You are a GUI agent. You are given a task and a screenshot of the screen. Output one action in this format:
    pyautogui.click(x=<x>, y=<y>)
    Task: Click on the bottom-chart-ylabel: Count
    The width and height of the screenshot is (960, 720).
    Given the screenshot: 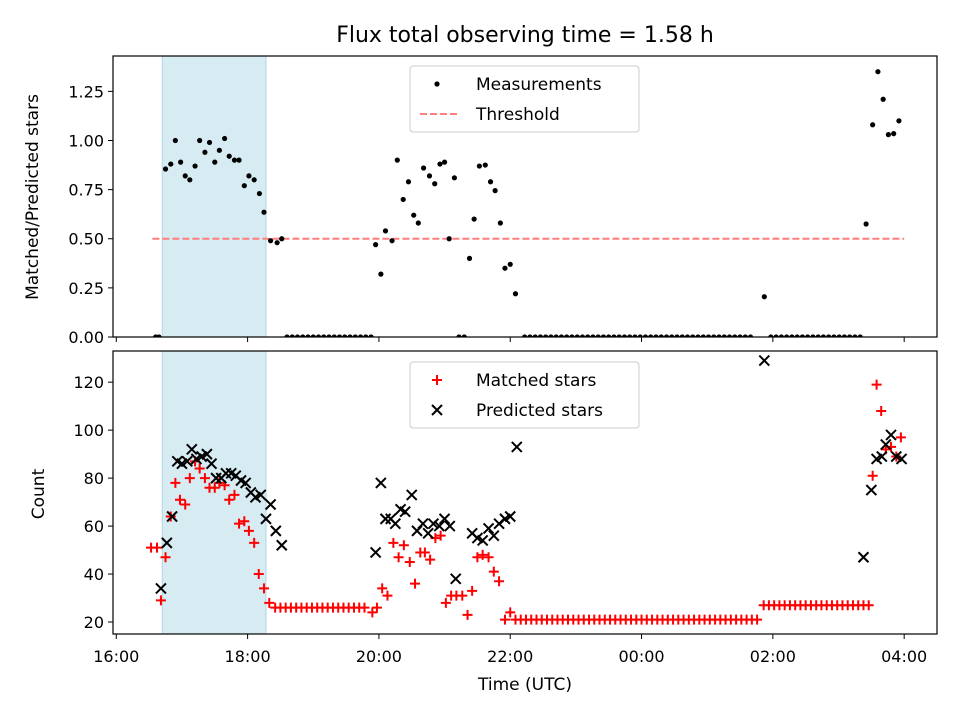 What is the action you would take?
    pyautogui.click(x=39, y=493)
    